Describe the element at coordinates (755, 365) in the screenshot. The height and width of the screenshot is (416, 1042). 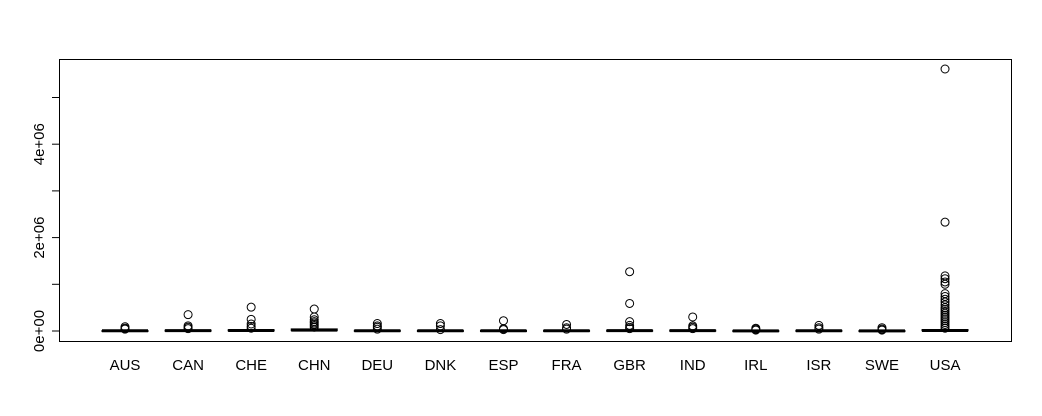
I see `x-tick-label-irl: IRL` at that location.